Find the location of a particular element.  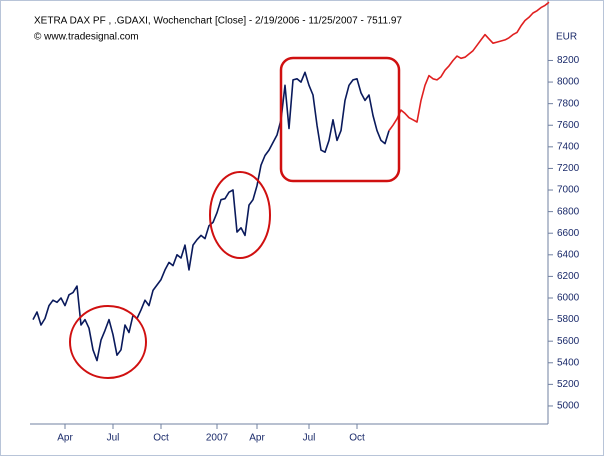

y-tick-label: 8000 is located at coordinates (568, 82).